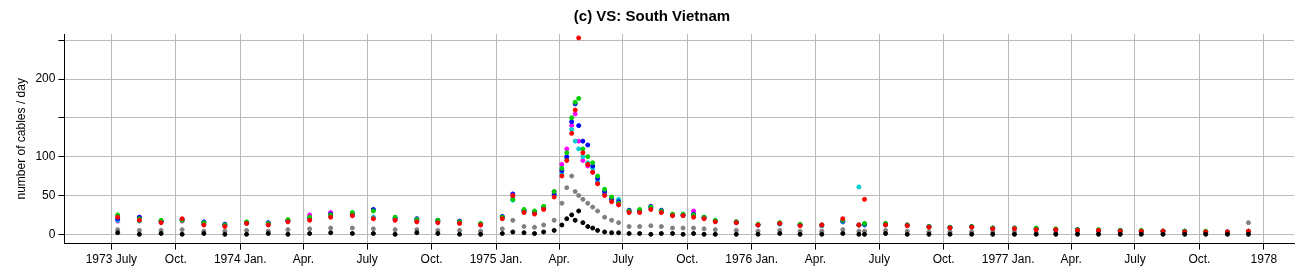 The height and width of the screenshot is (274, 1304). Describe the element at coordinates (240, 259) in the screenshot. I see `x-tick-label: 1974 Jan.` at that location.